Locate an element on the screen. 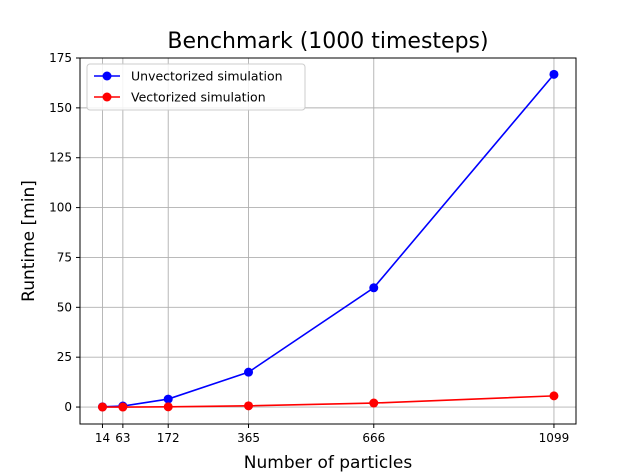 The width and height of the screenshot is (640, 476). x-tick-label: 14 is located at coordinates (102, 438).